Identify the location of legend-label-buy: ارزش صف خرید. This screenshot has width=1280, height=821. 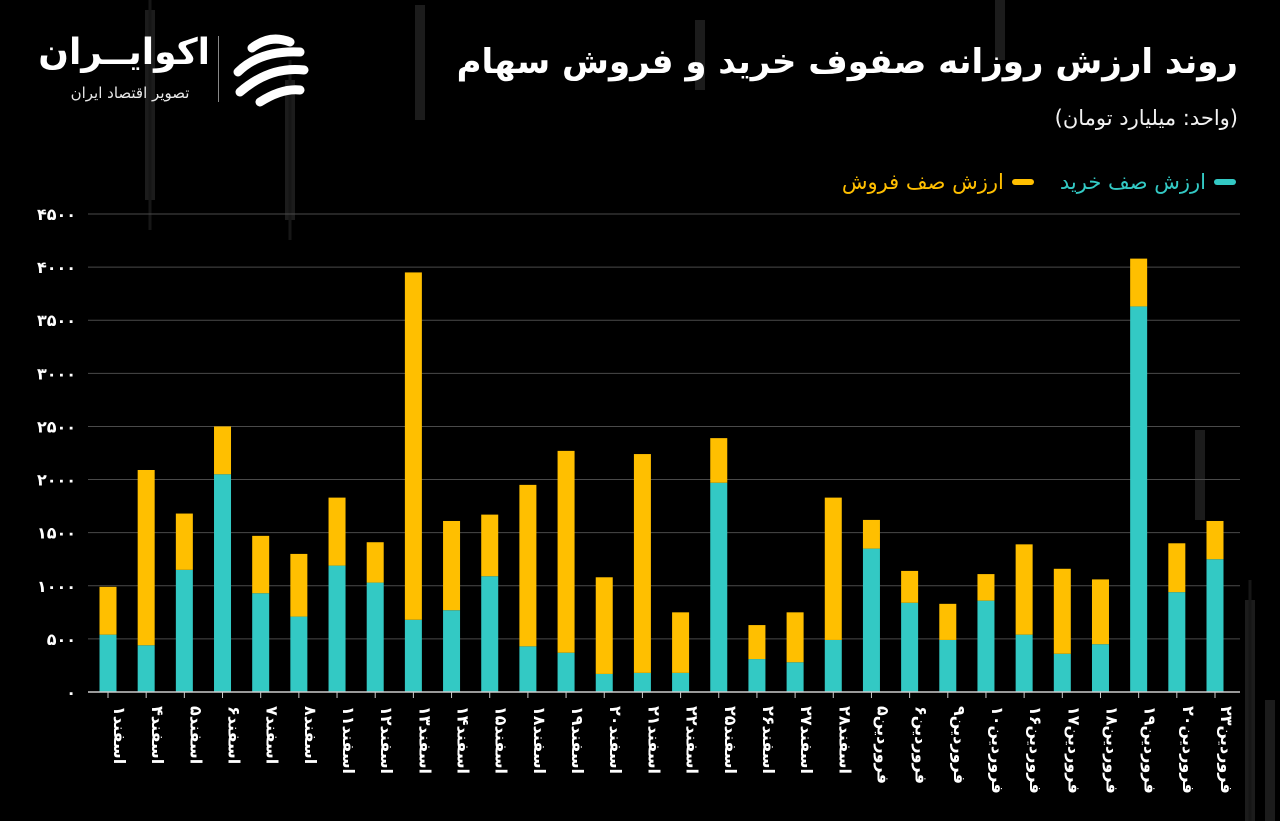
(1132, 182).